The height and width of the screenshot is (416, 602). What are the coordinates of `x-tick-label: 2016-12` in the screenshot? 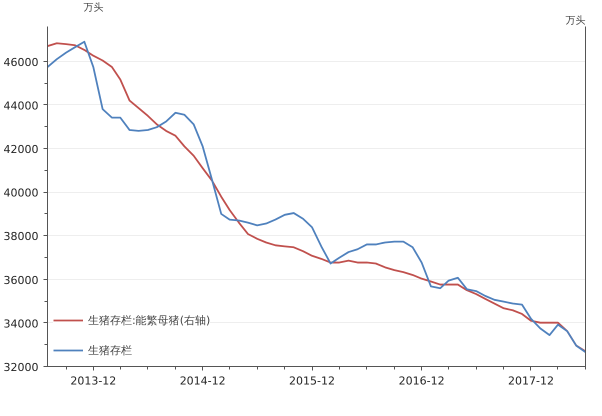 It's located at (421, 381).